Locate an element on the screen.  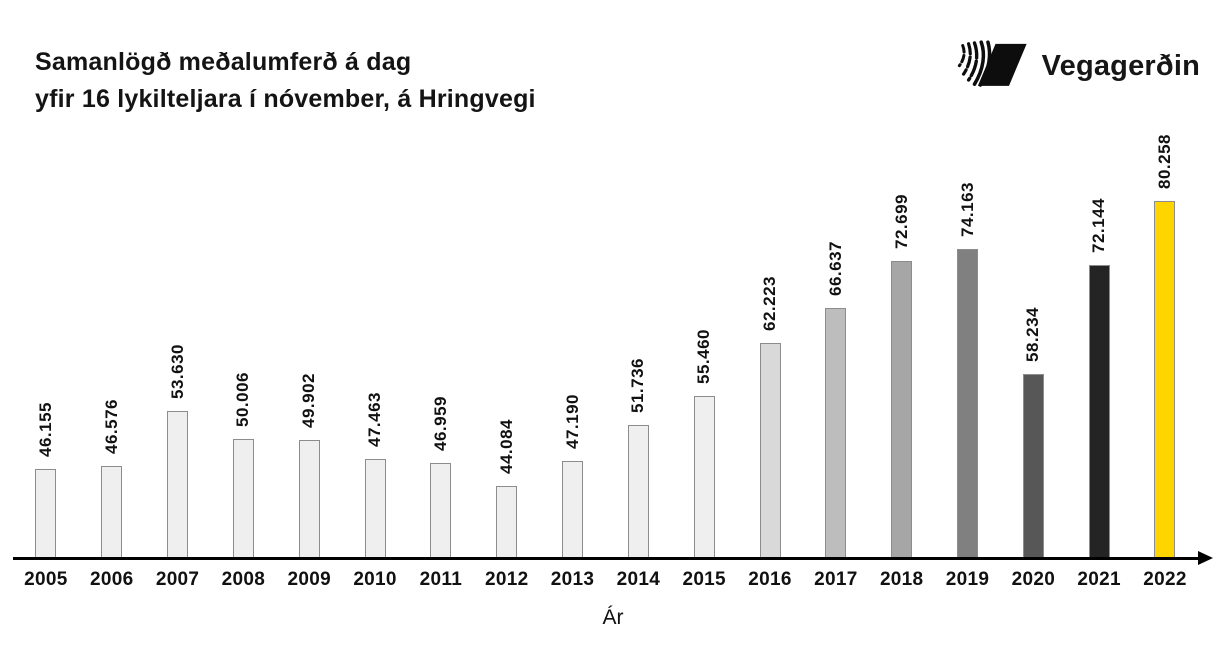
bar-column-2020: 58.234 is located at coordinates (1033, 337).